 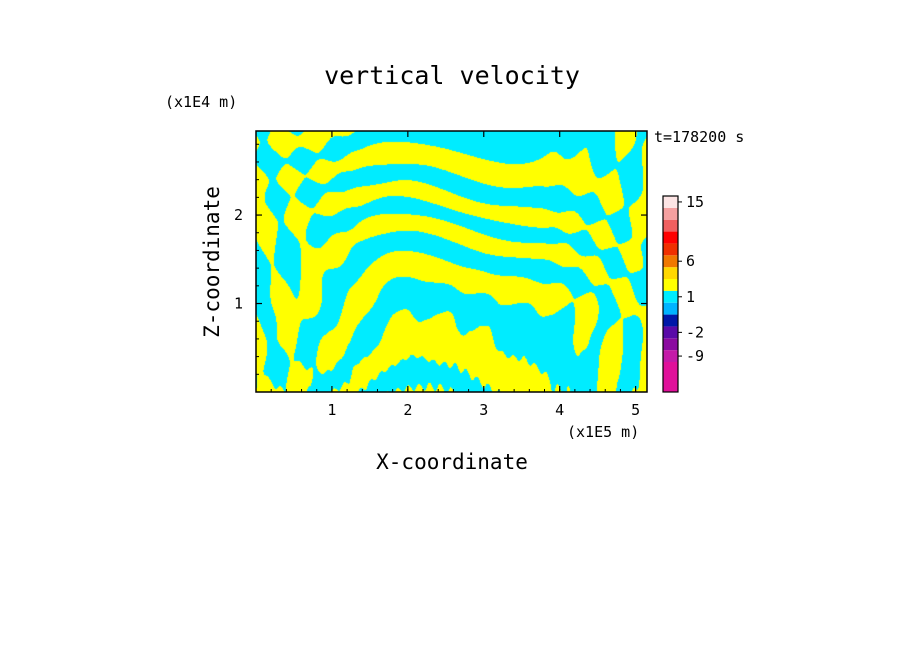 I want to click on y-tick-label: 1, so click(x=238, y=304).